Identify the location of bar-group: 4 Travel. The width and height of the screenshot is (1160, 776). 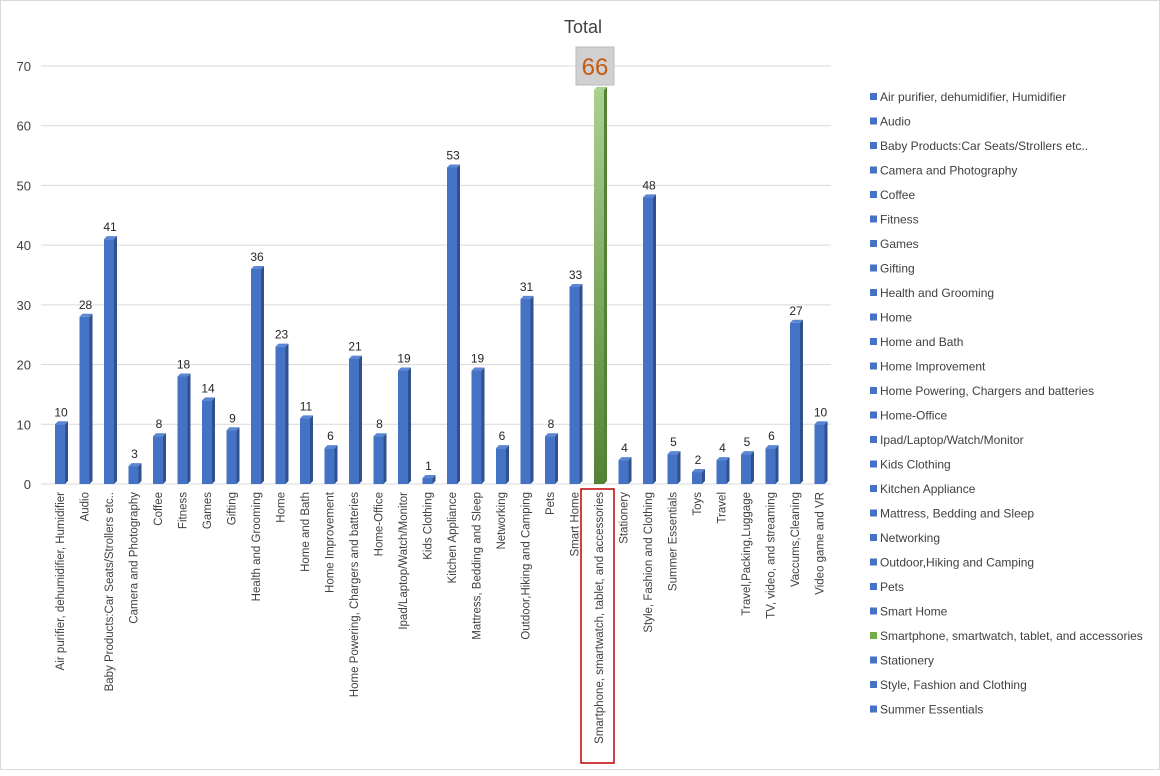
(723, 482).